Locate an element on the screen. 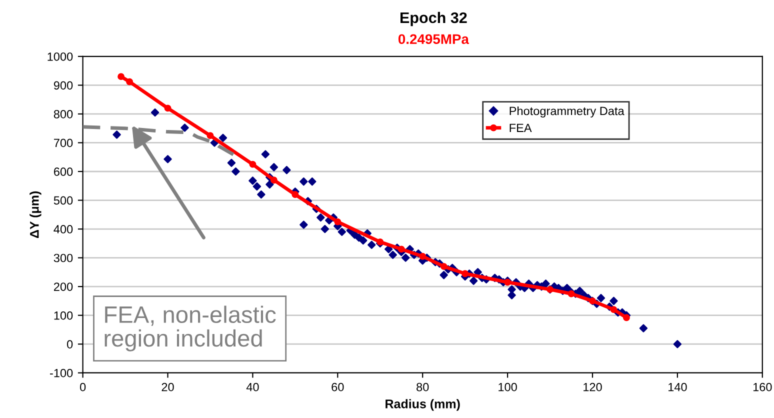 The height and width of the screenshot is (418, 774). y-tick-label: 1000 is located at coordinates (60, 56).